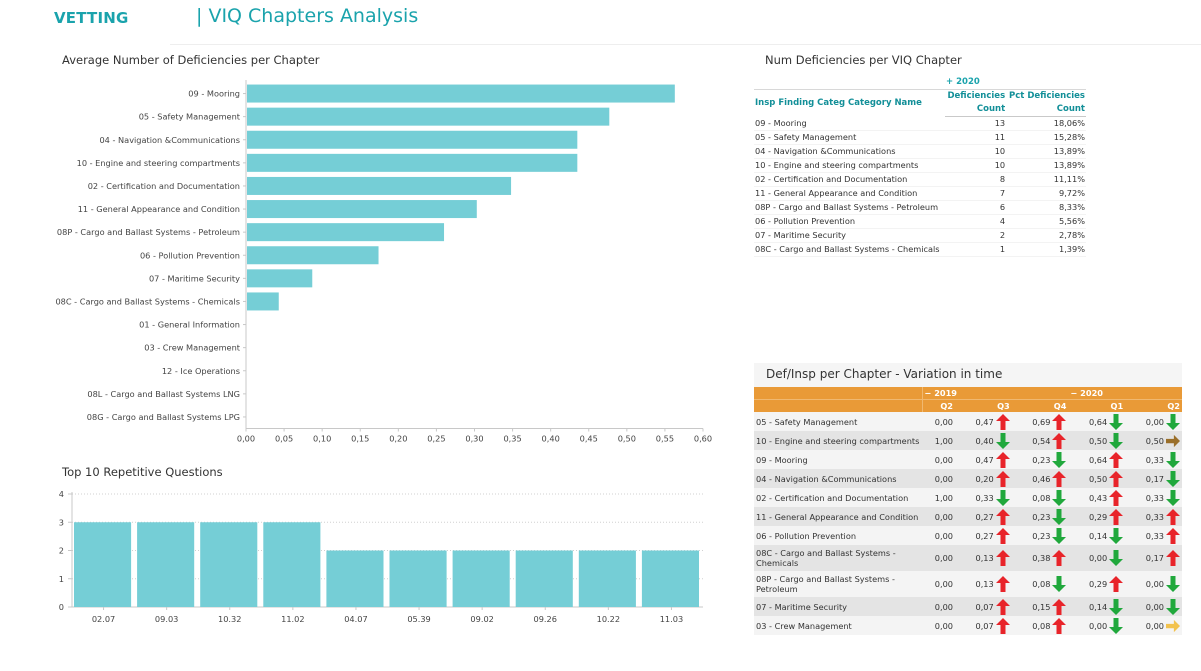  I want to click on category-label: 08G - Cargo and Ballast Systems LPG, so click(163, 417).